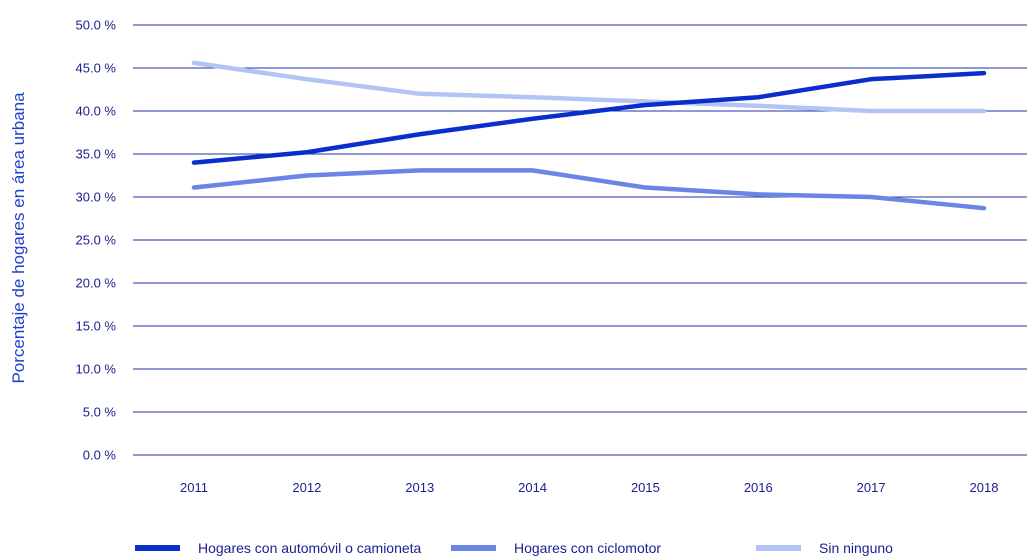 This screenshot has height=557, width=1033. Describe the element at coordinates (96, 197) in the screenshot. I see `y-tick-label: 30.0 %` at that location.